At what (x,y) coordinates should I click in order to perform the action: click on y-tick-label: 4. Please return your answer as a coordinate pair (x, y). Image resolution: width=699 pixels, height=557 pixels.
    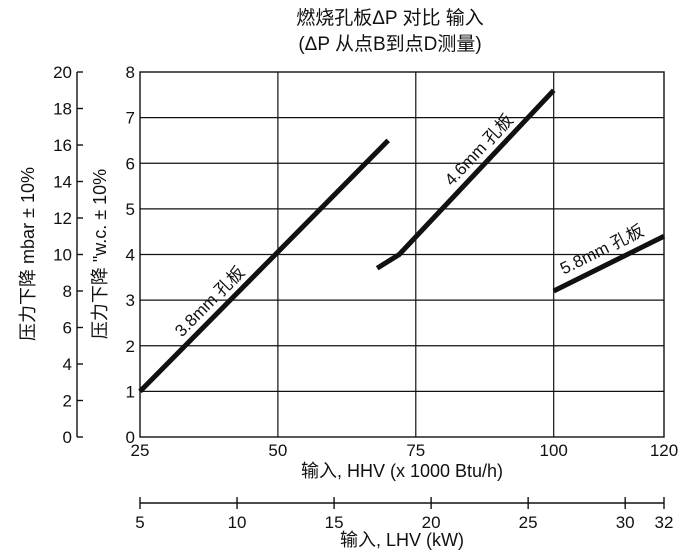
    Looking at the image, I should click on (130, 255).